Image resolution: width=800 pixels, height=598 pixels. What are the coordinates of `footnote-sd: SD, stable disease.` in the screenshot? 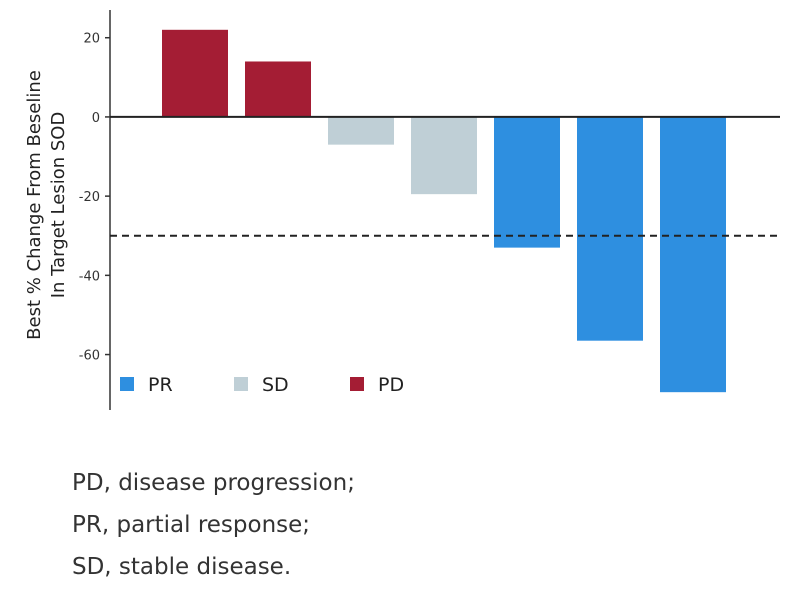 It's located at (182, 567).